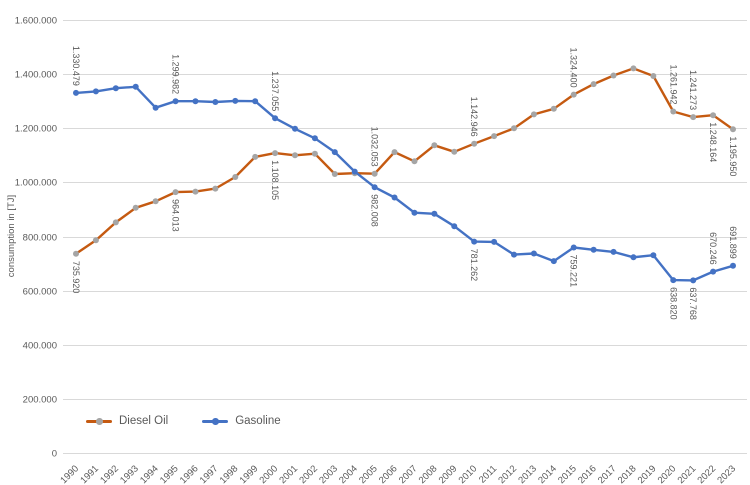  I want to click on gasoline-point-2016, so click(593, 249).